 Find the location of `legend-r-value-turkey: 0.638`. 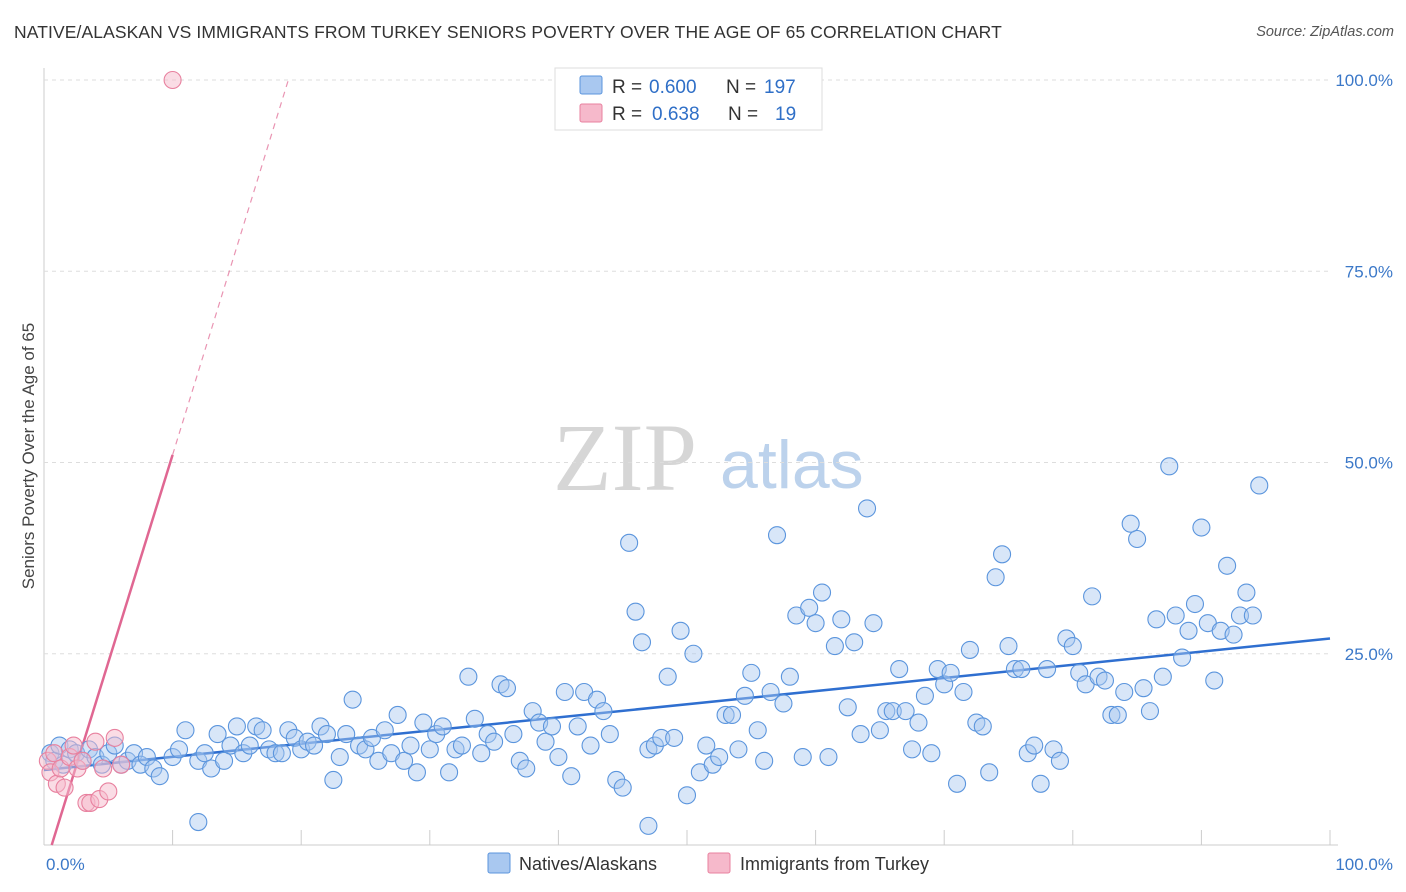

legend-r-value-turkey: 0.638 is located at coordinates (676, 114).